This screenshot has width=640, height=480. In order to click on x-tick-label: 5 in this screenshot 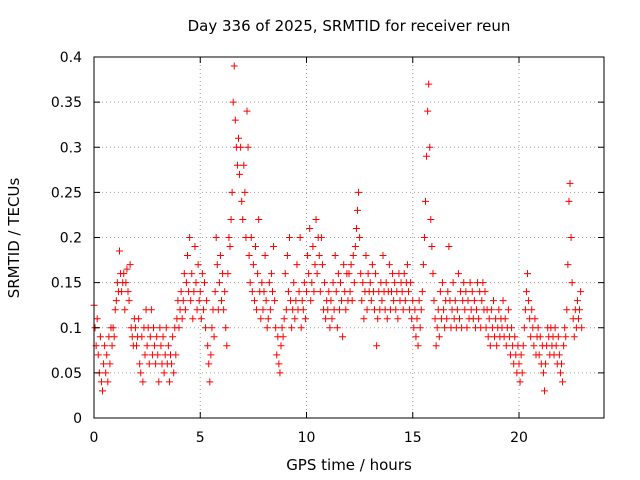, I will do `click(200, 438)`.